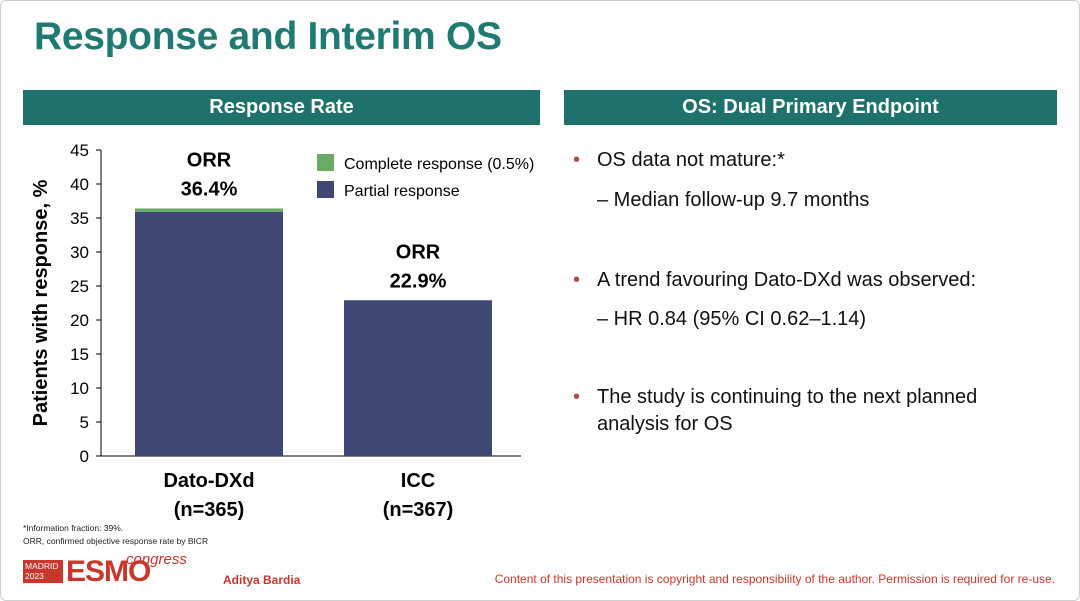 The height and width of the screenshot is (601, 1080). I want to click on bars, so click(313, 332).